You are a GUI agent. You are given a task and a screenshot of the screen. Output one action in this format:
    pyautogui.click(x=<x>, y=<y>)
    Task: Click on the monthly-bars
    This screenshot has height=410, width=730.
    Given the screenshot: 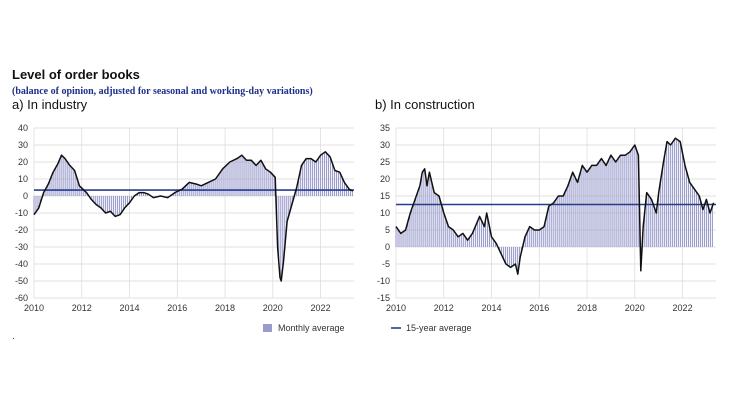 What is the action you would take?
    pyautogui.click(x=554, y=206)
    